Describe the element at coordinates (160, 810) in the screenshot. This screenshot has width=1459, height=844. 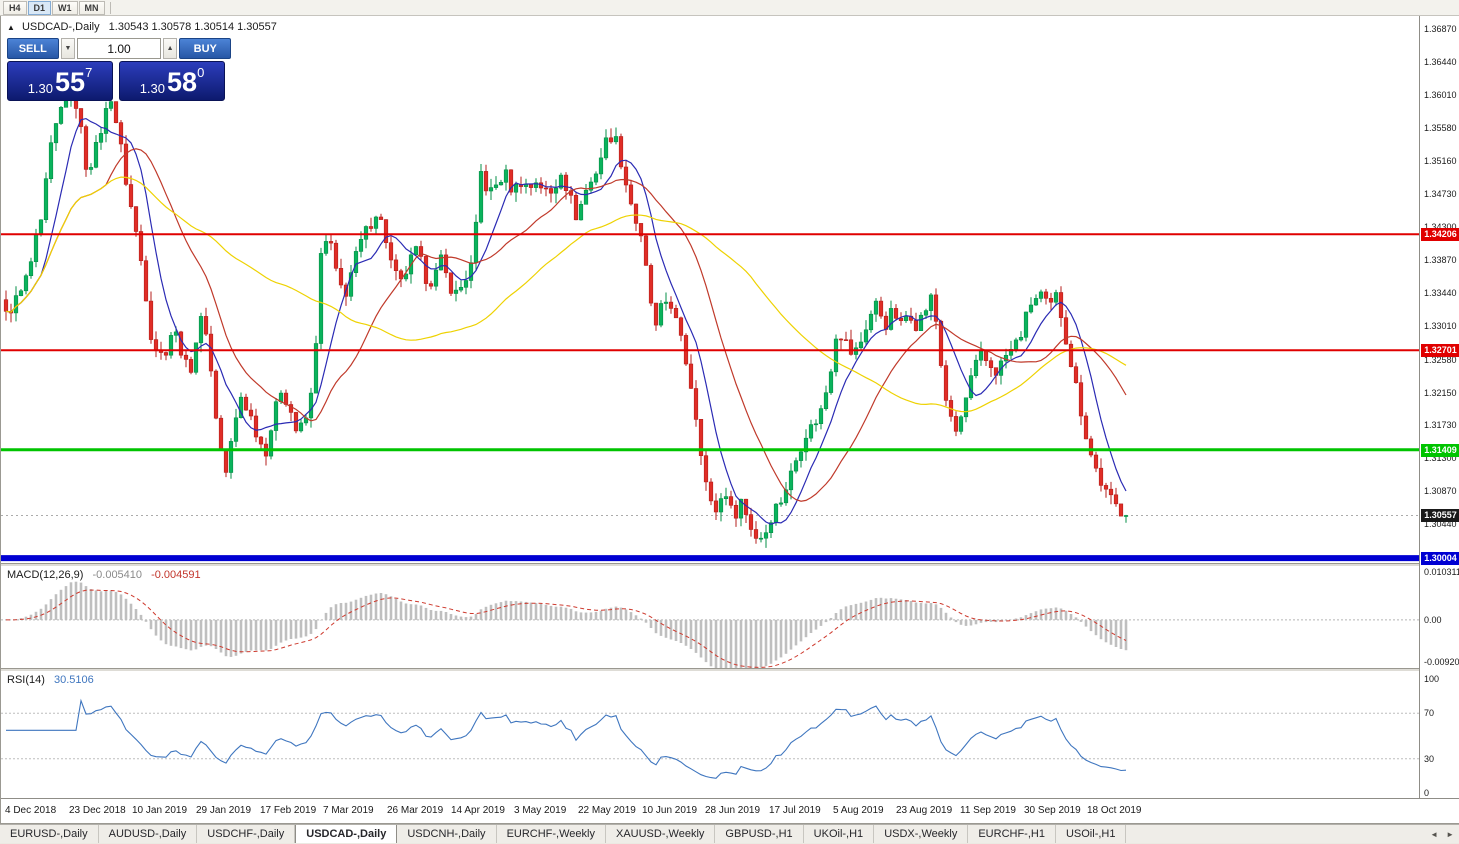
I see `date-label: 10 Jan 2019` at that location.